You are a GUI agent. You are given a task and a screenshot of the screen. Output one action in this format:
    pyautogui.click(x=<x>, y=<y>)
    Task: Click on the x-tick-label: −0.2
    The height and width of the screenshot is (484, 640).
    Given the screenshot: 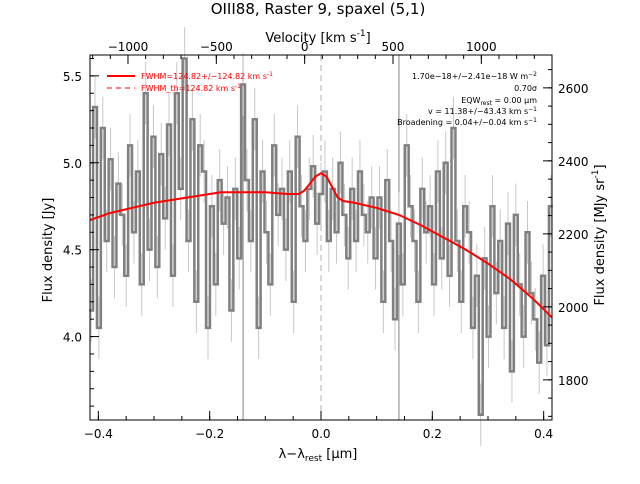 What is the action you would take?
    pyautogui.click(x=209, y=434)
    